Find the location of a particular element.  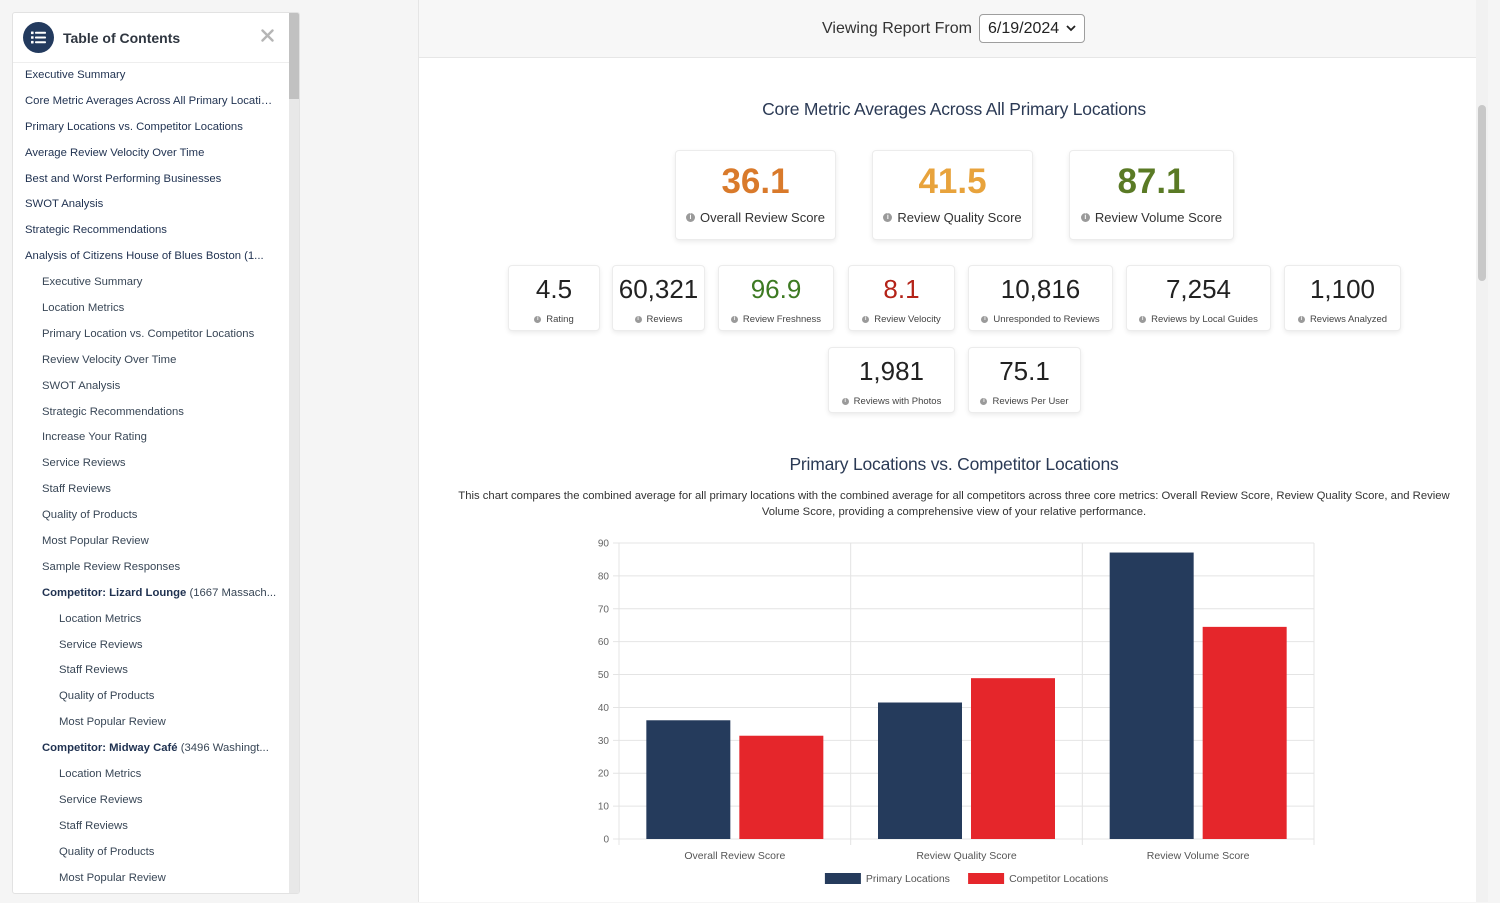

close-icon is located at coordinates (267, 35).